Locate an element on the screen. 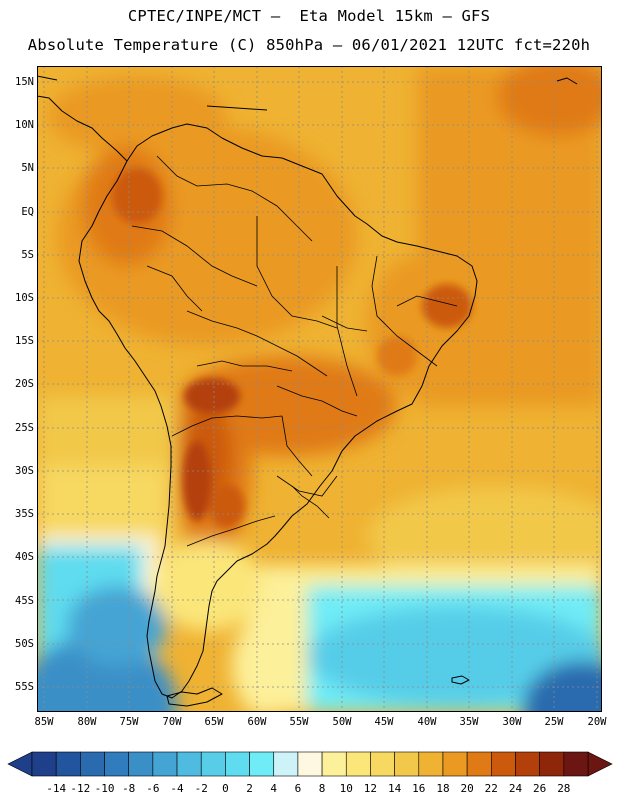  lon-label-80w: 80W is located at coordinates (87, 722).